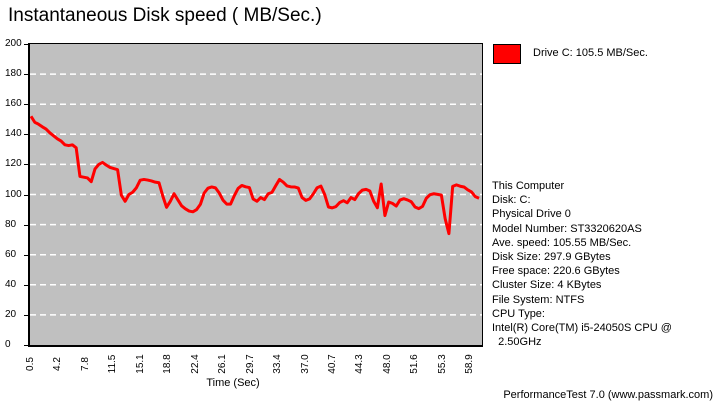 This screenshot has width=717, height=410. I want to click on x-axis-tick-label: 15.1, so click(140, 364).